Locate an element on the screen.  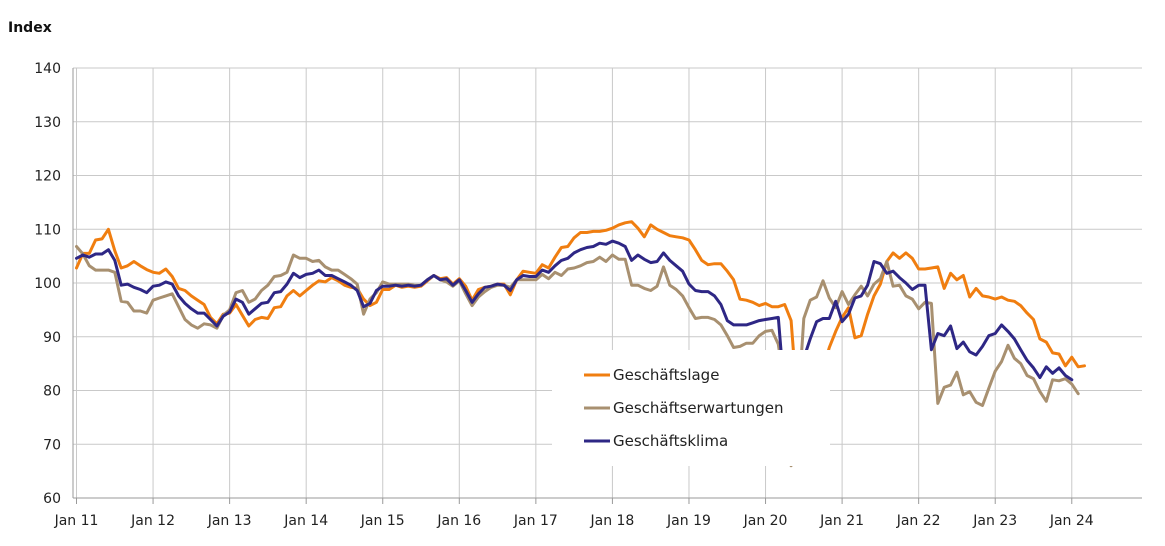
x-tick-label: Jan 24 is located at coordinates (1071, 521).